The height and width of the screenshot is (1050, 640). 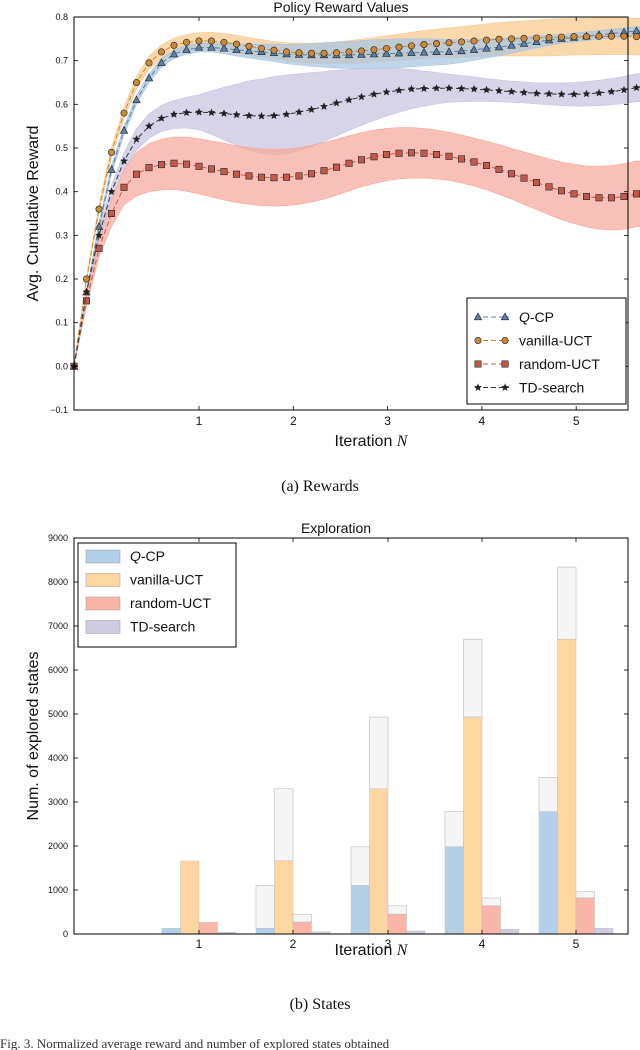 What do you see at coordinates (199, 421) in the screenshot?
I see `xtick-label: 1` at bounding box center [199, 421].